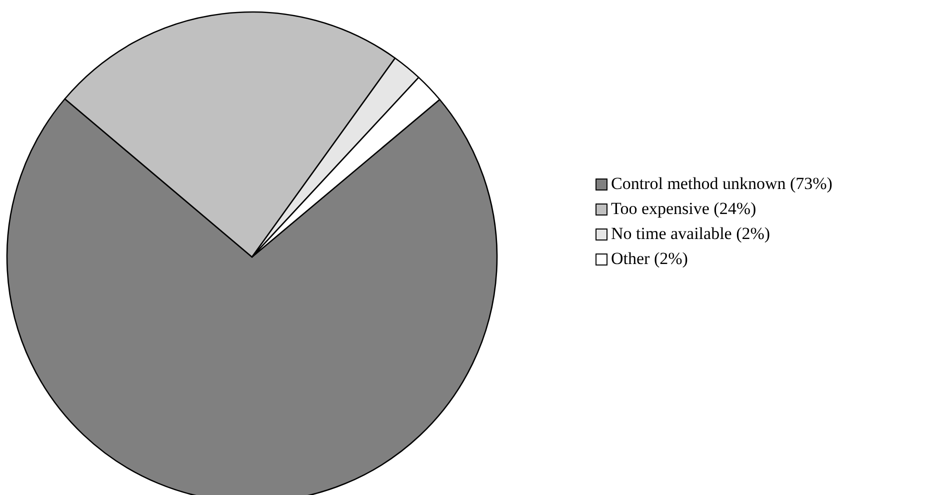  I want to click on legend-label: No time available (2%), so click(690, 233).